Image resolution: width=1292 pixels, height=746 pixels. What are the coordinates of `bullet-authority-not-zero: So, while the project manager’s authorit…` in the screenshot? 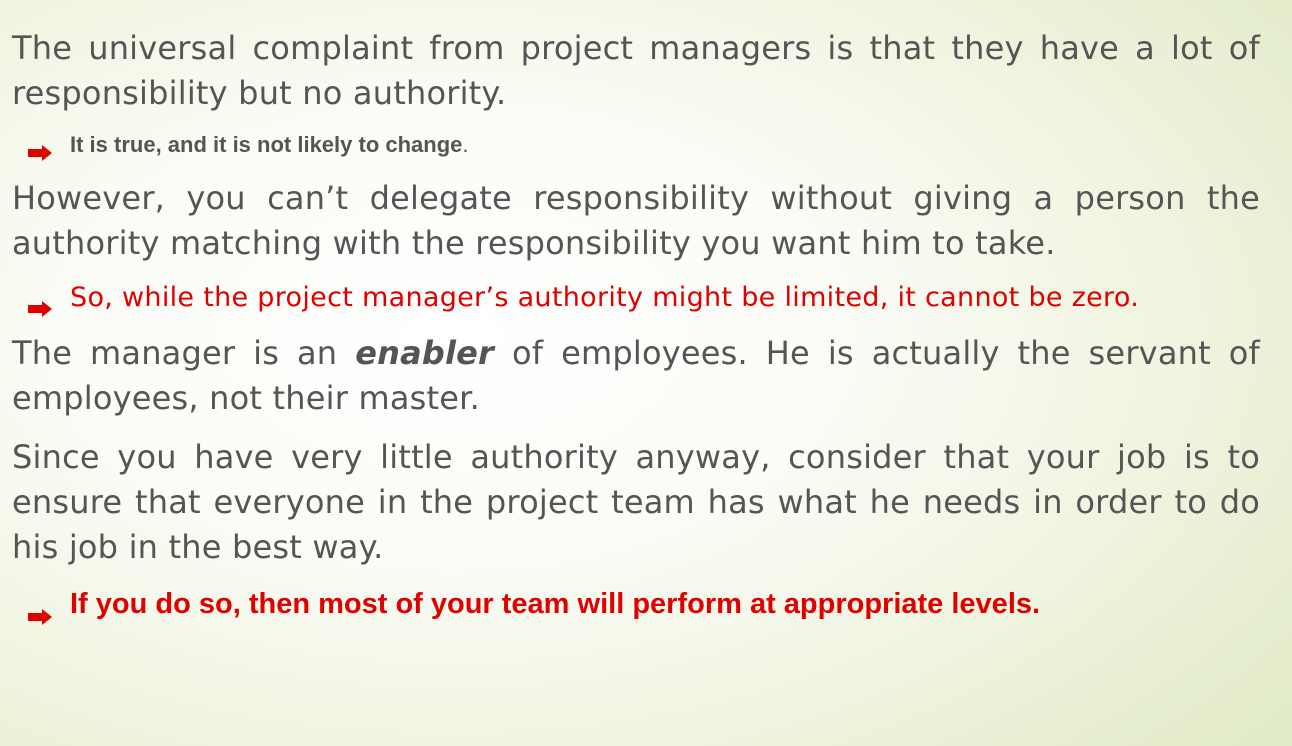 It's located at (636, 297).